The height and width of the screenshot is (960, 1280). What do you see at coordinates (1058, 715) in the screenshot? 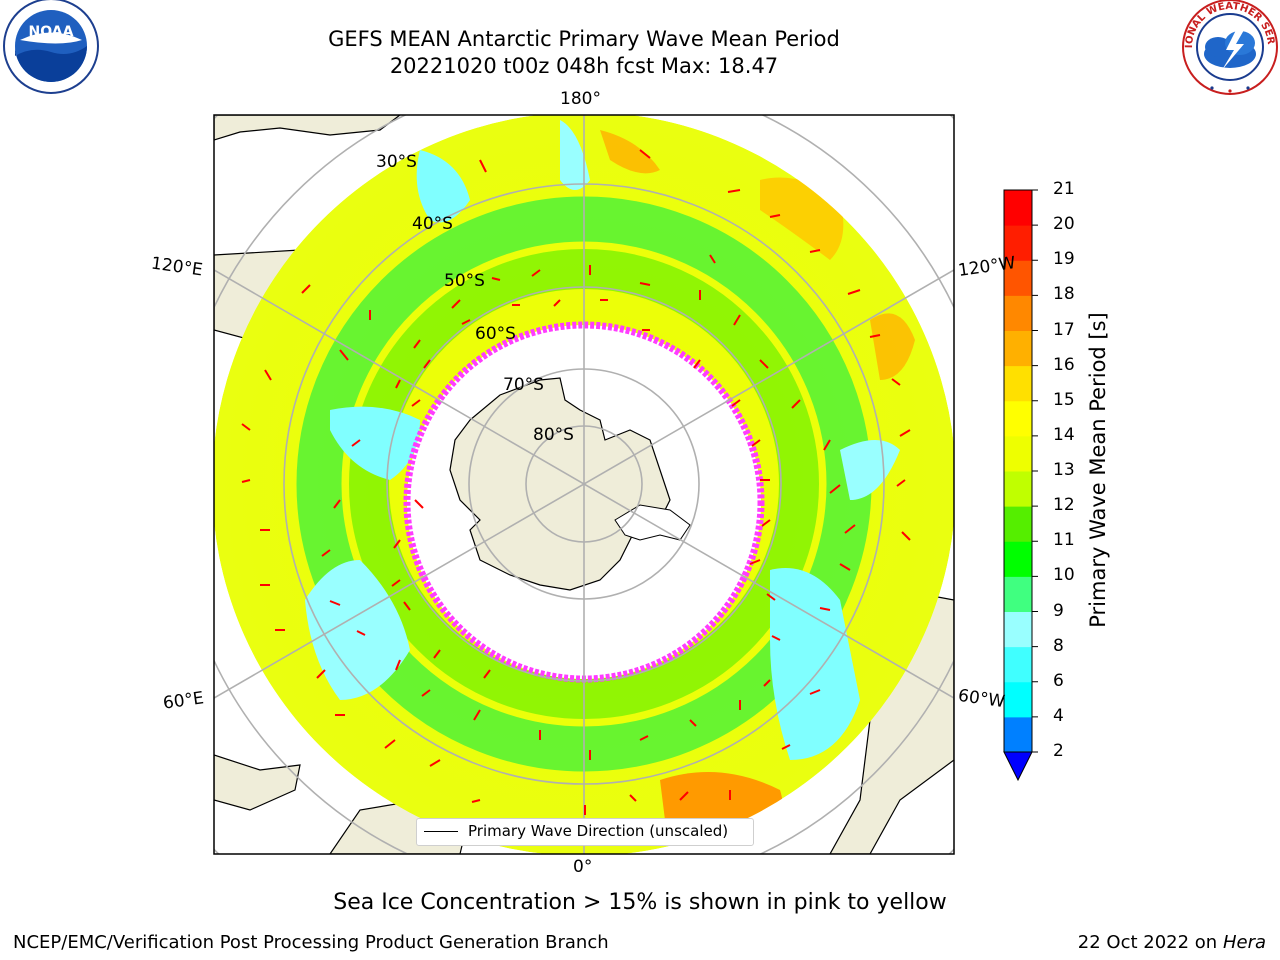
I see `colorbar-tick-label: 4` at bounding box center [1058, 715].